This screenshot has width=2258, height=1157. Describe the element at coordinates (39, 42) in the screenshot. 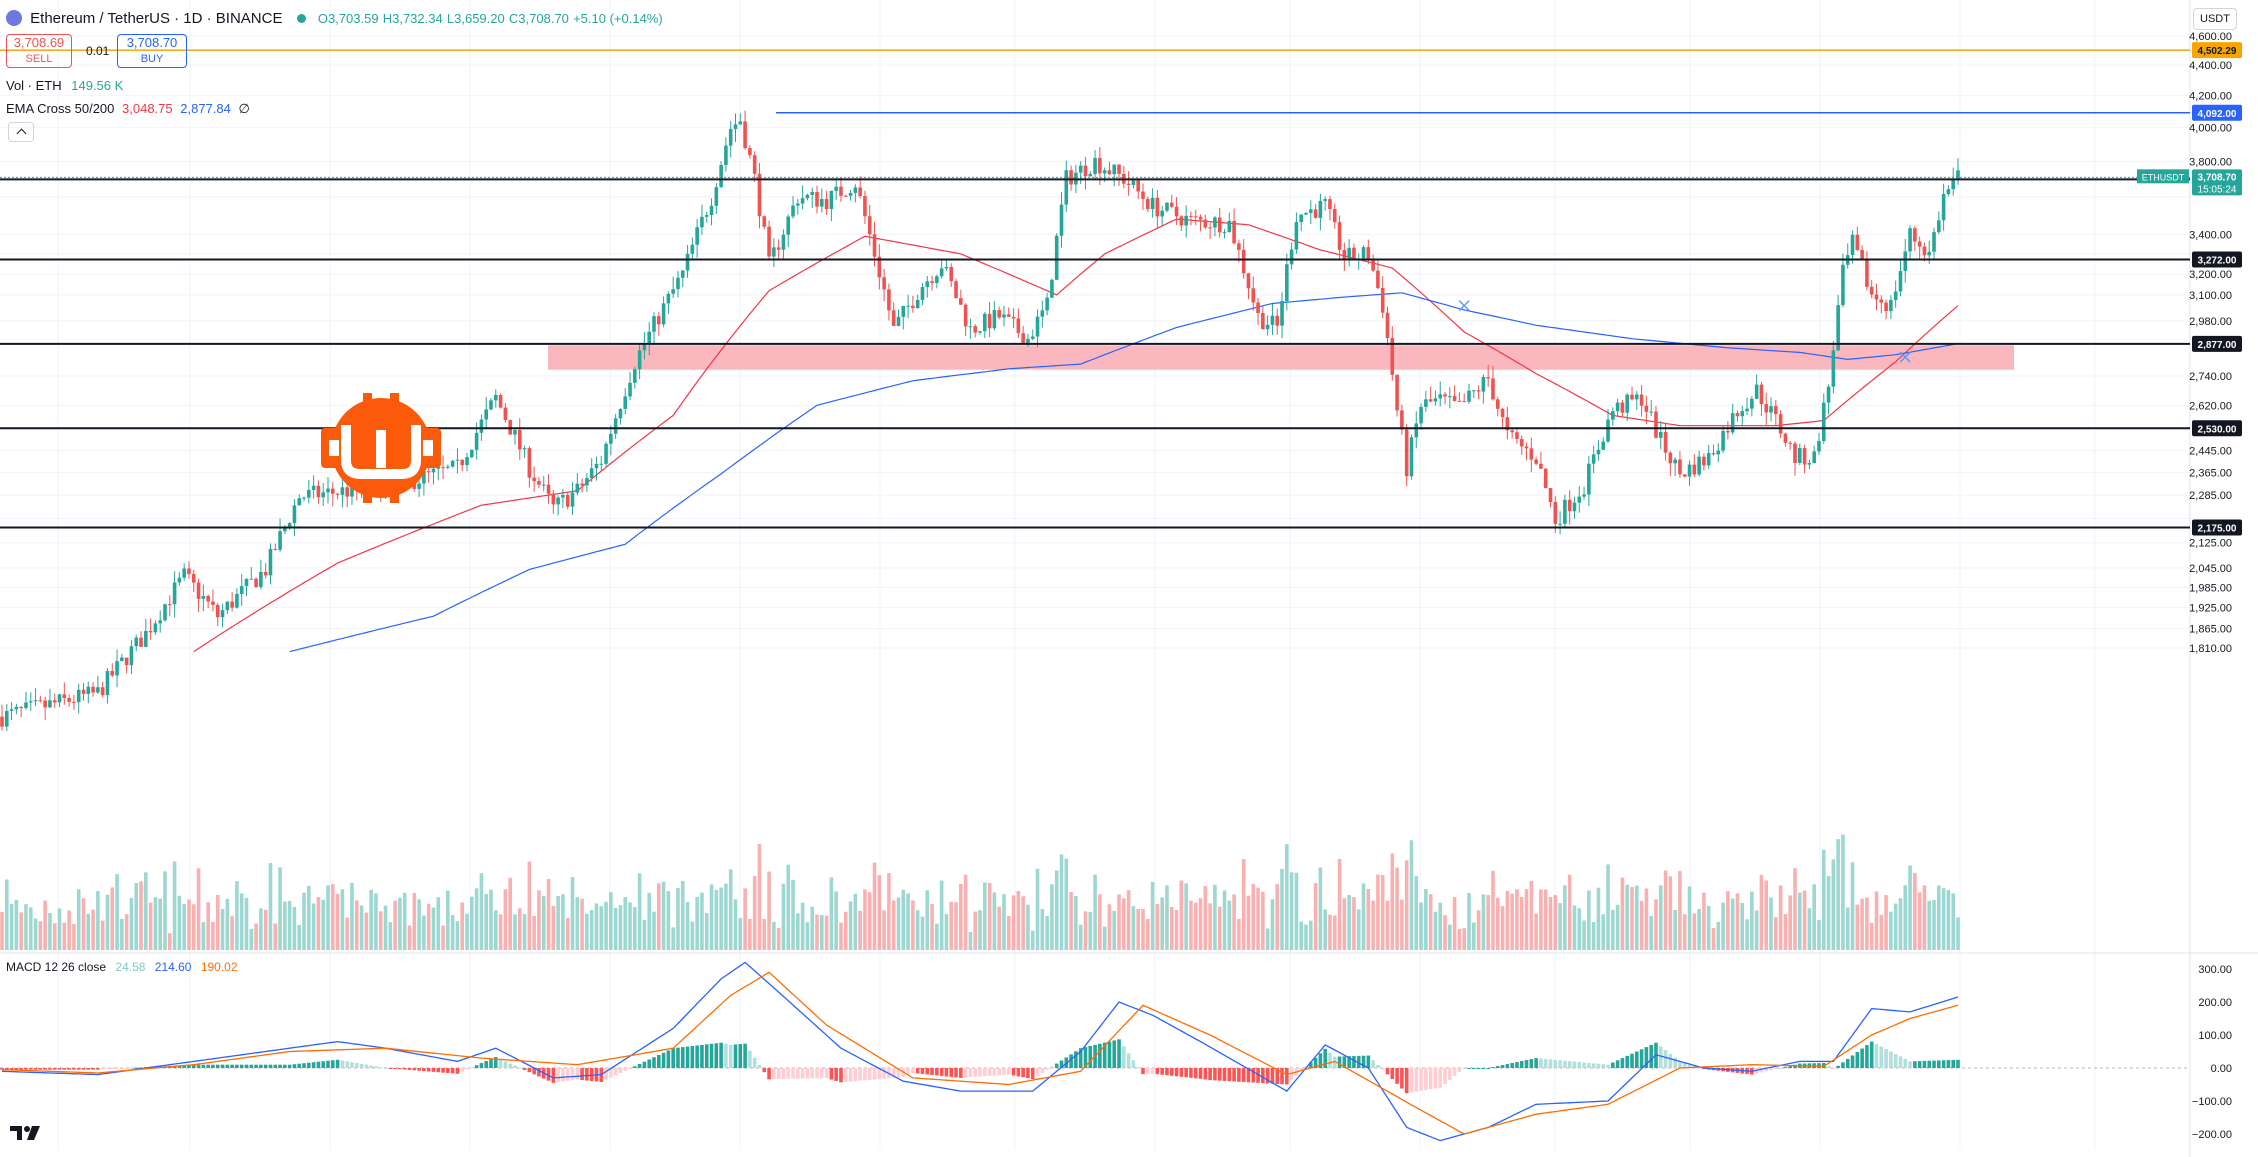

I see `sell-price: 3,708.69` at that location.